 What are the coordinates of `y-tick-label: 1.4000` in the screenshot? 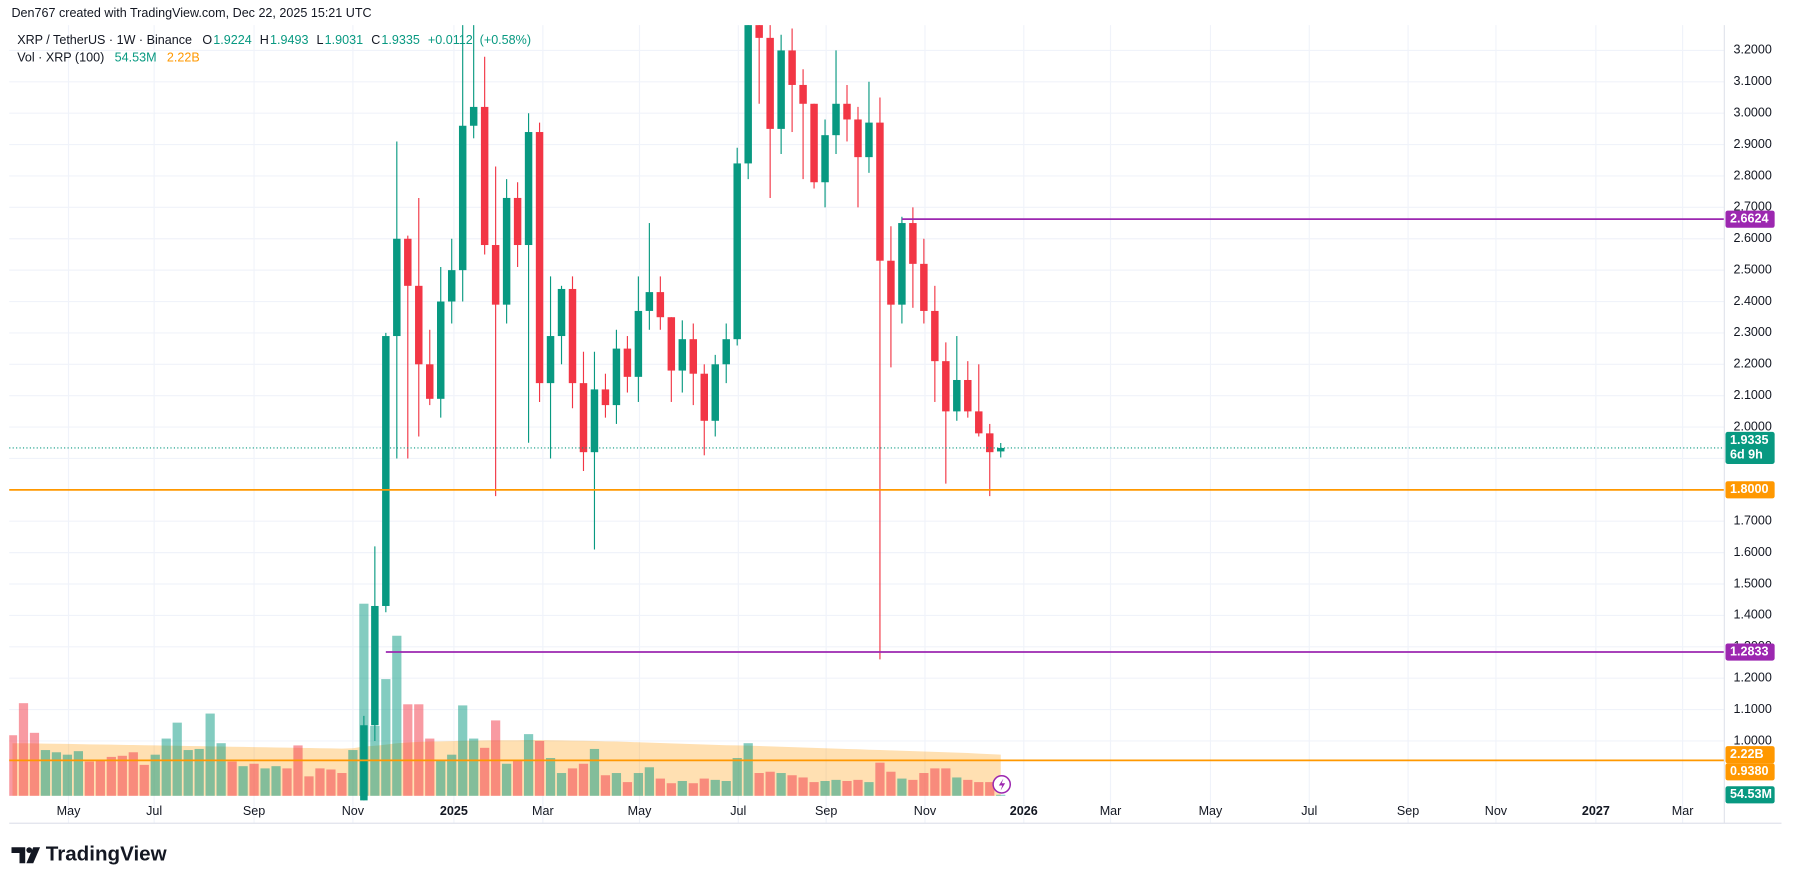 It's located at (1752, 615).